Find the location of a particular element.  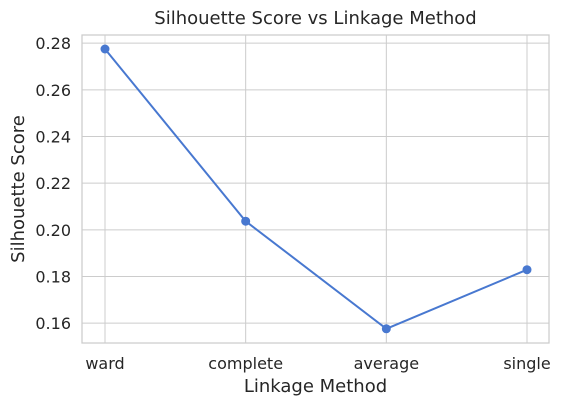

y-tick-label: 0.20 is located at coordinates (53, 230).